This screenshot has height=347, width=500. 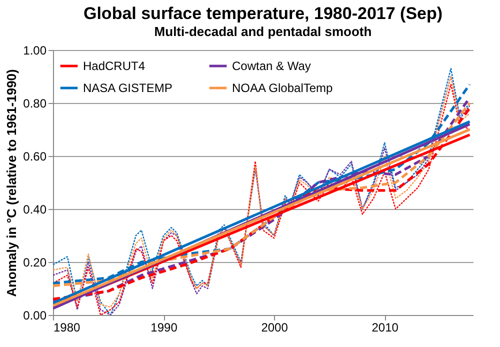 What do you see at coordinates (274, 327) in the screenshot?
I see `x-tick-label: 2000` at bounding box center [274, 327].